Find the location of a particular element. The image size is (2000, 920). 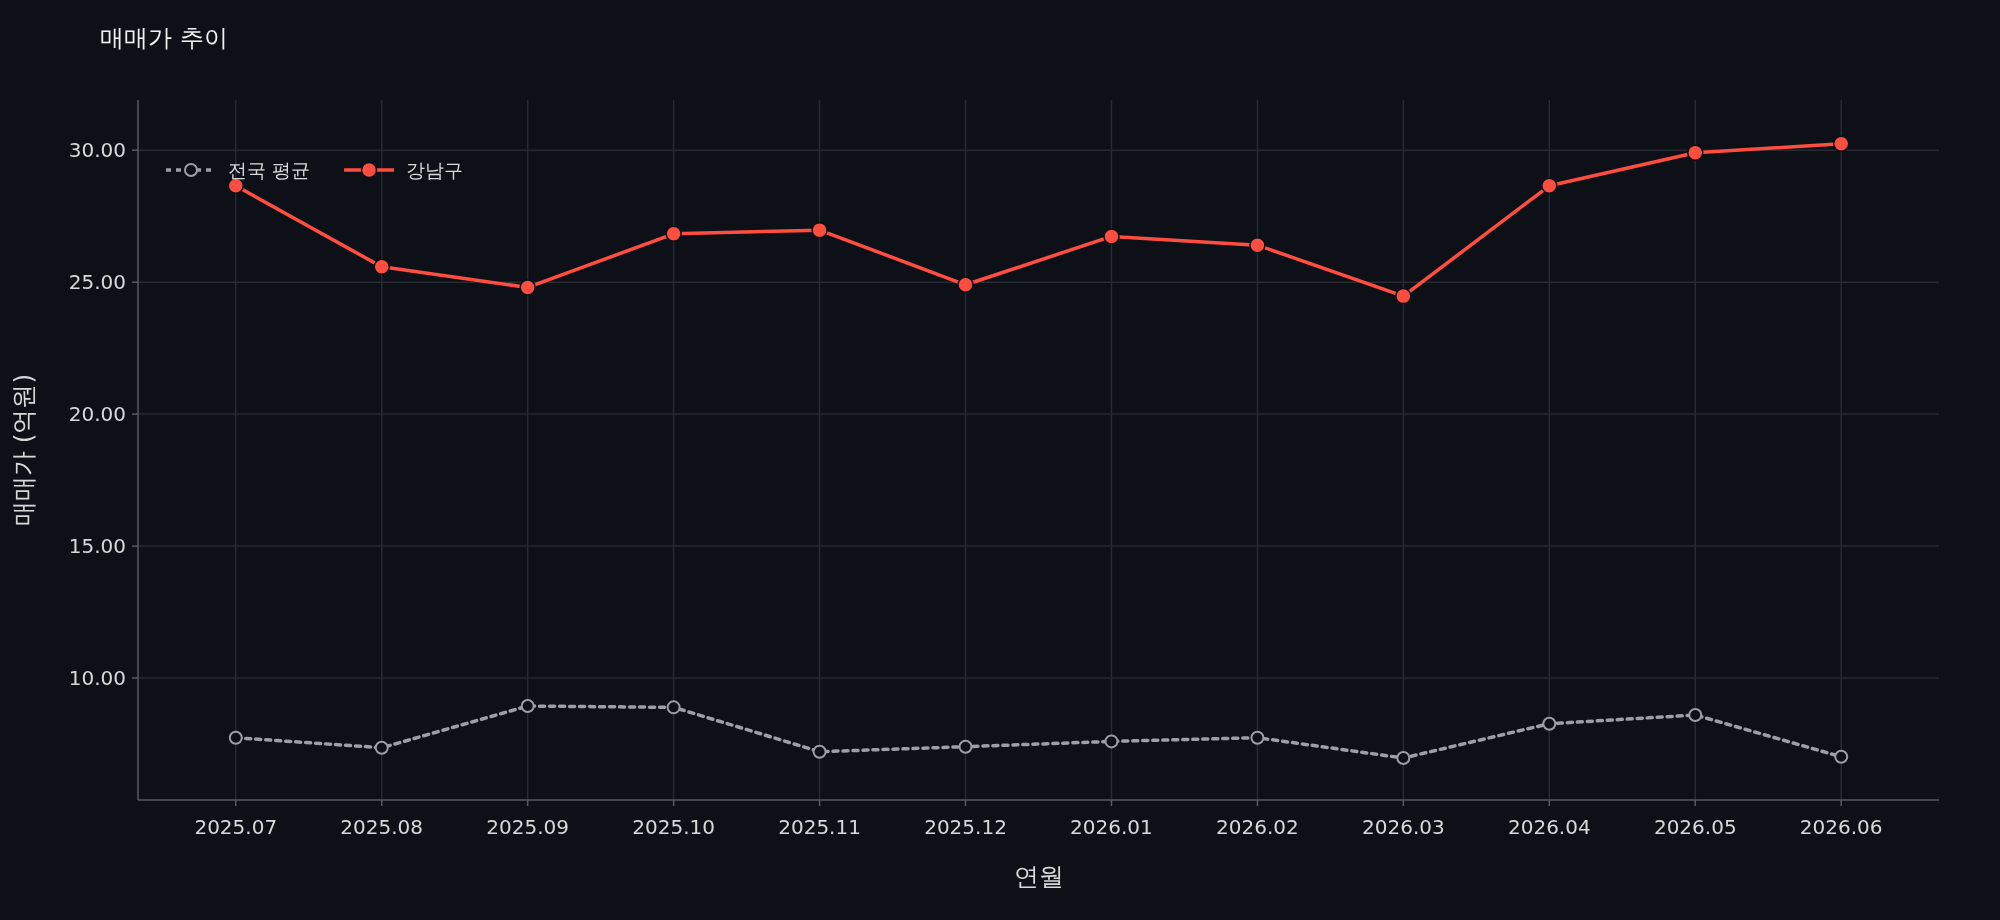

y-tick-label: 15.00 is located at coordinates (97, 546).